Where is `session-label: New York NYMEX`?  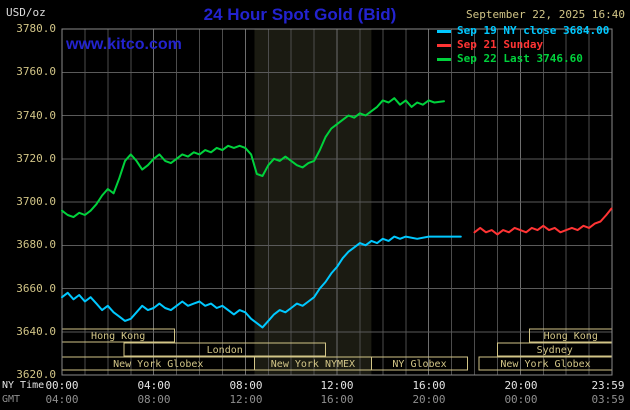 session-label: New York NYMEX is located at coordinates (313, 364).